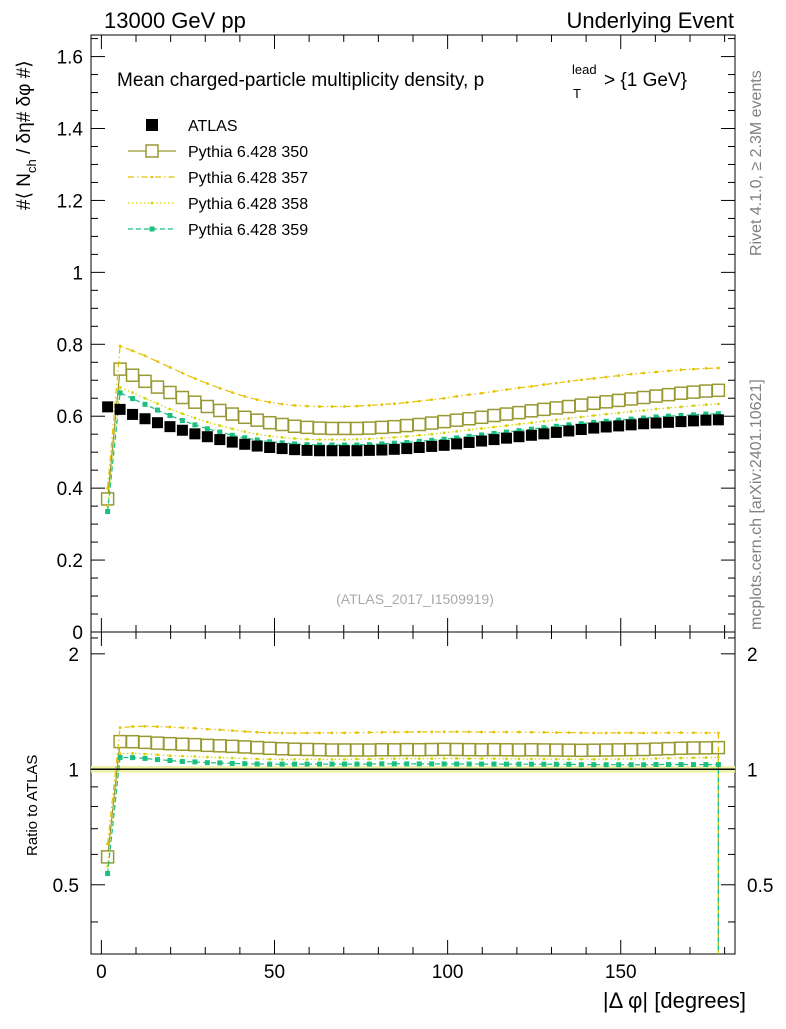  Describe the element at coordinates (70, 201) in the screenshot. I see `y-tick-label: 1.2` at that location.